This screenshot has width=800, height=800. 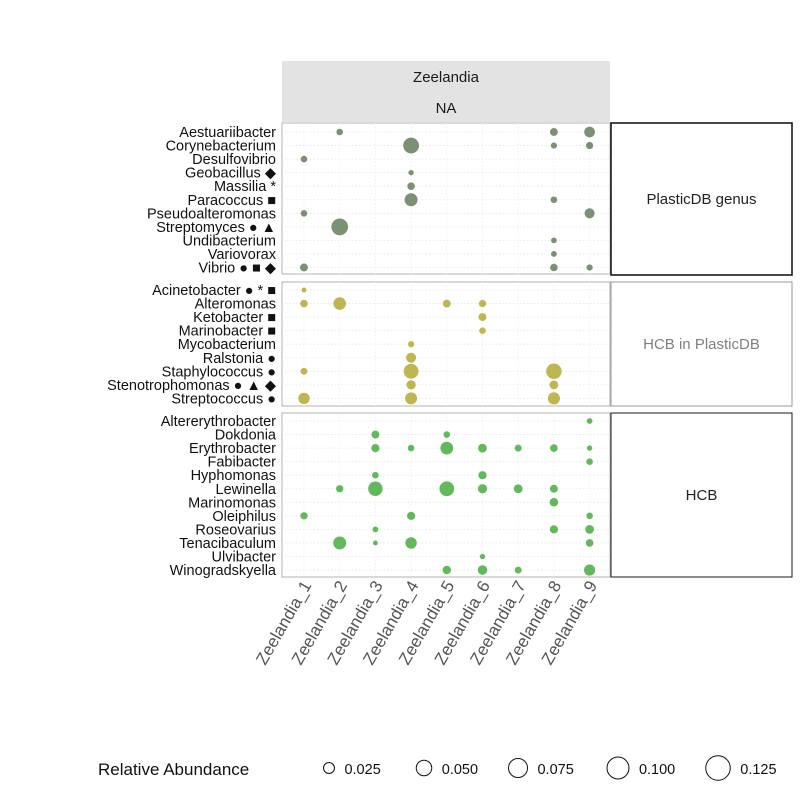 I want to click on y-tick-label: Massilia *, so click(x=245, y=187).